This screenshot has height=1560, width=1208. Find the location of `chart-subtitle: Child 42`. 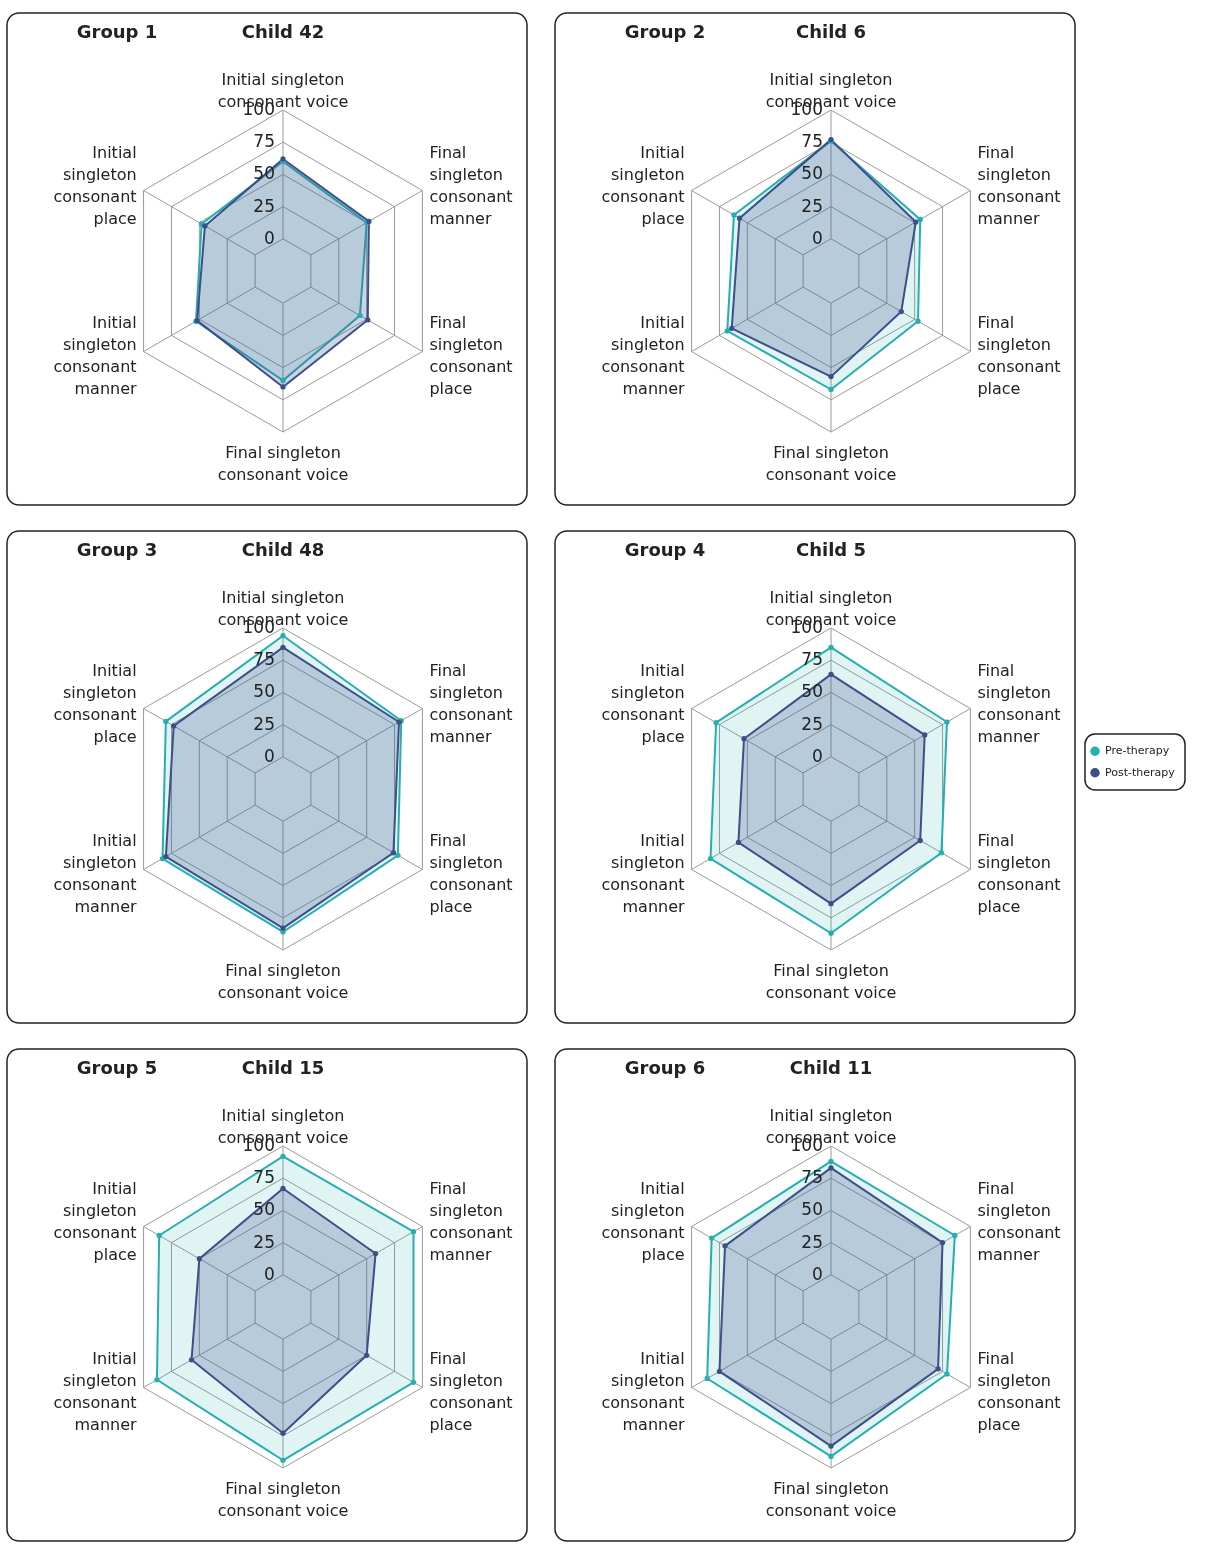

chart-subtitle: Child 42 is located at coordinates (283, 31).